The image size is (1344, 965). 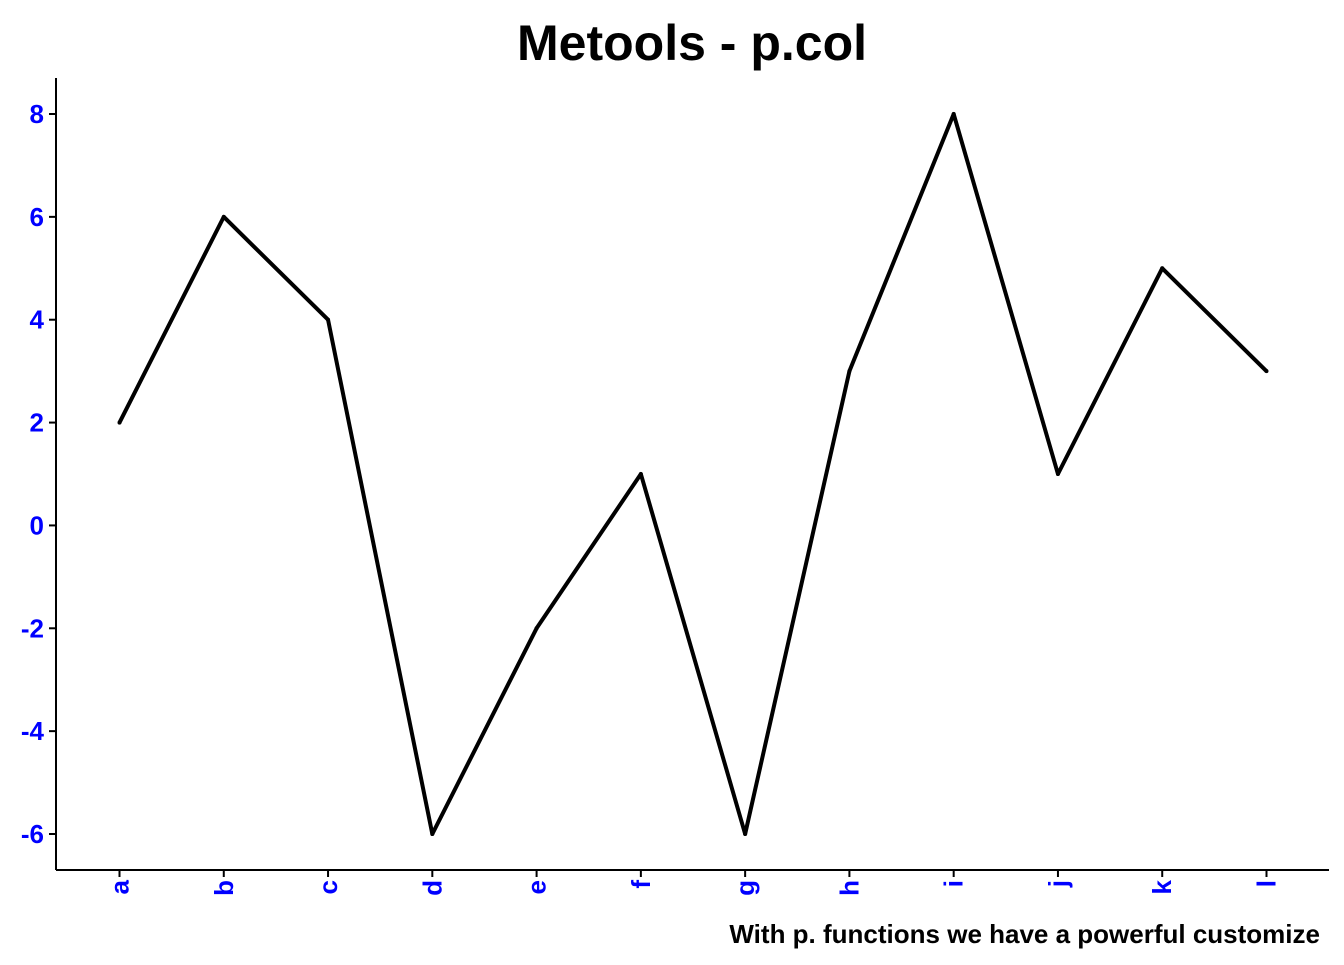 What do you see at coordinates (1162, 886) in the screenshot?
I see `x-tick-label: k` at bounding box center [1162, 886].